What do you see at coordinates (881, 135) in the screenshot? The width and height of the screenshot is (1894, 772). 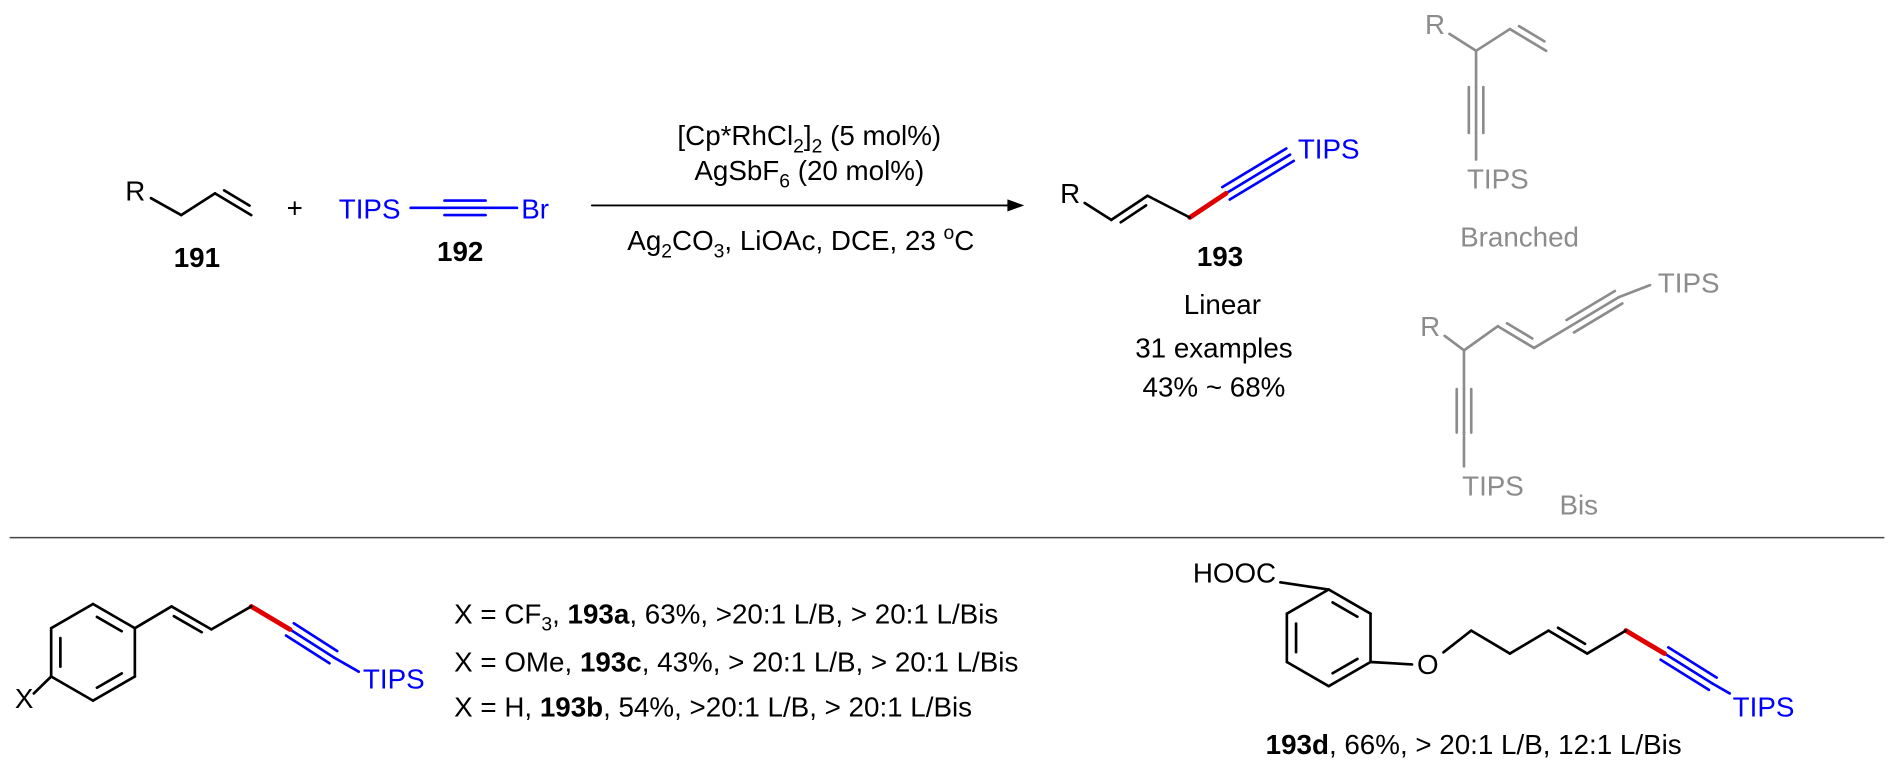 I see `t: (5 mol%)` at bounding box center [881, 135].